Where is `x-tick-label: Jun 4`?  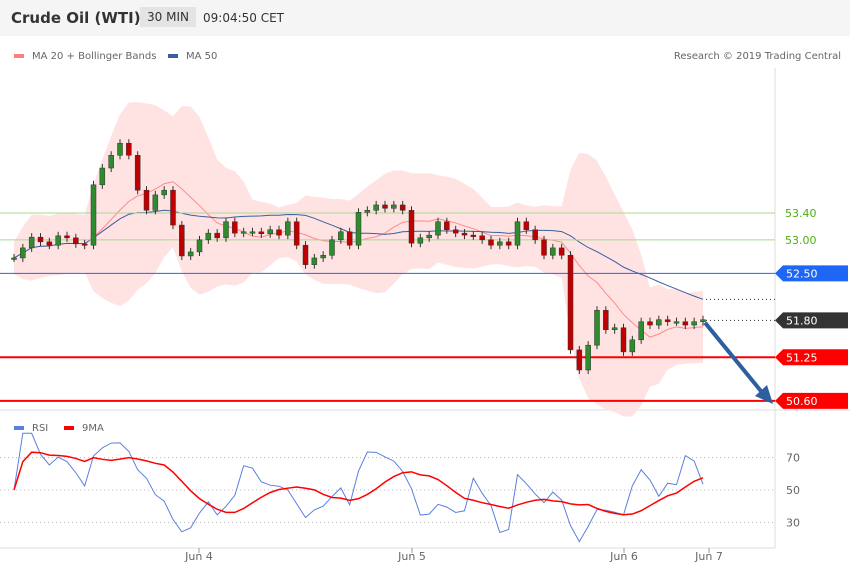 x-tick-label: Jun 4 is located at coordinates (198, 556).